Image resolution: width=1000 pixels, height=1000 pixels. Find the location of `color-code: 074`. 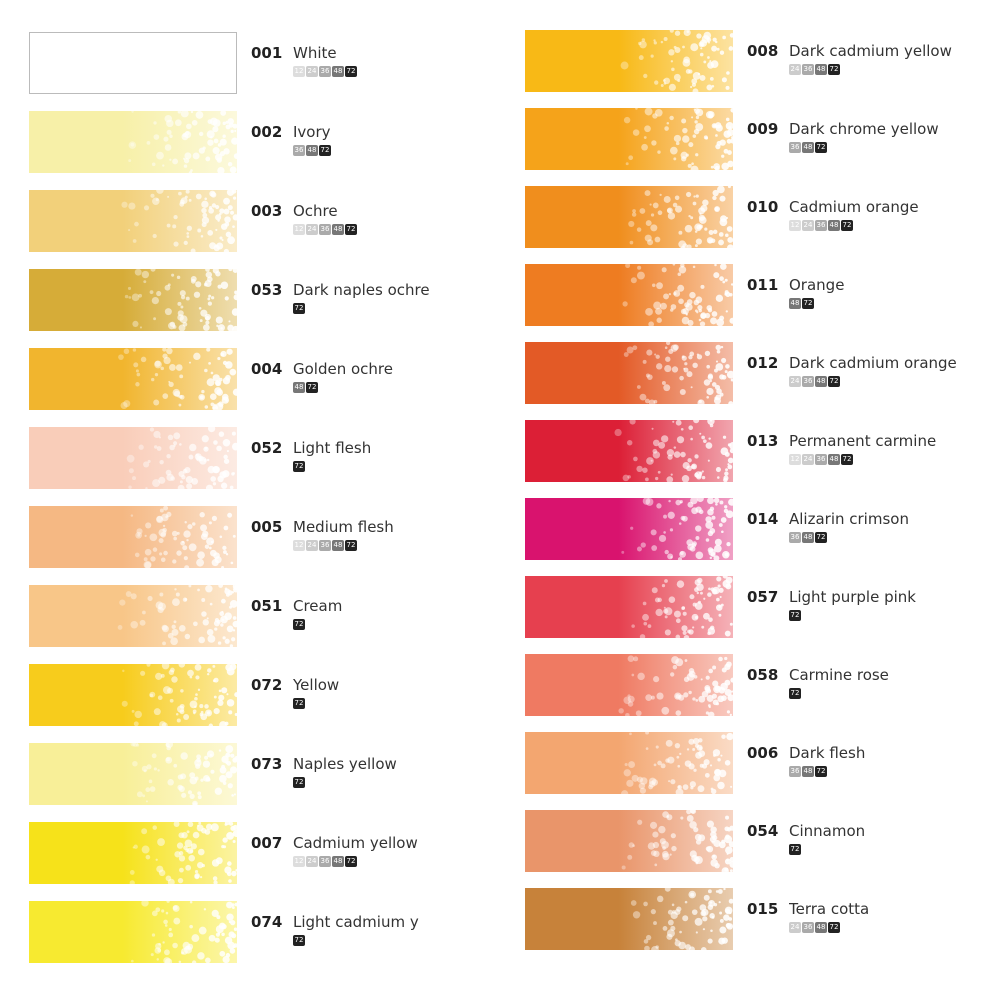

color-code: 074 is located at coordinates (266, 922).